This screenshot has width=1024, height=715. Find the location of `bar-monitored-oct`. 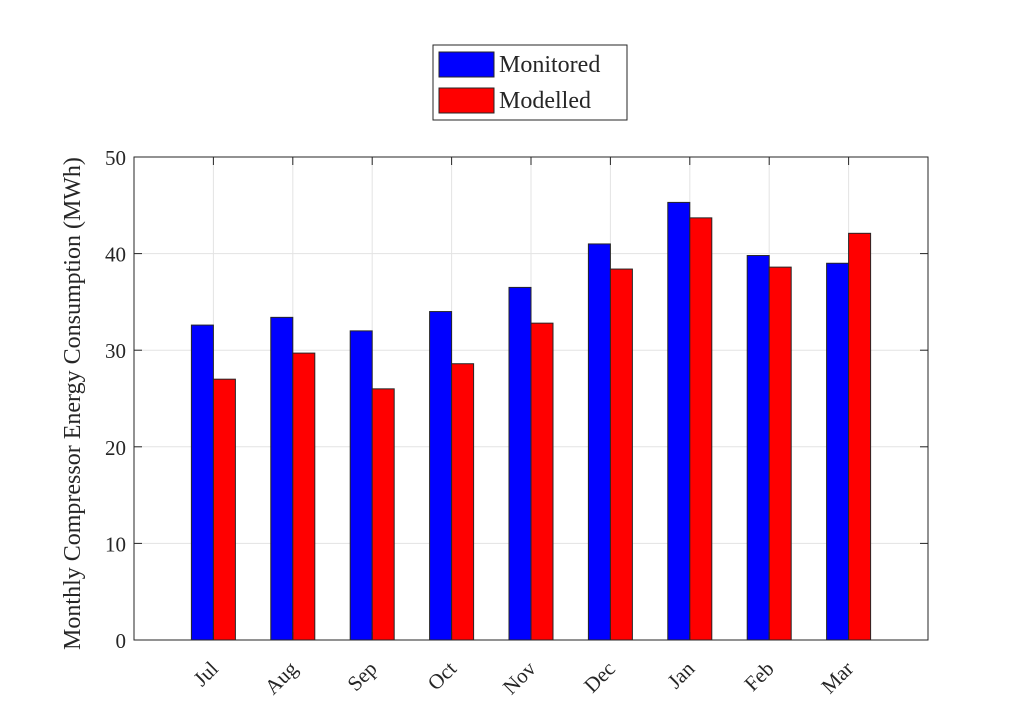

bar-monitored-oct is located at coordinates (441, 476).